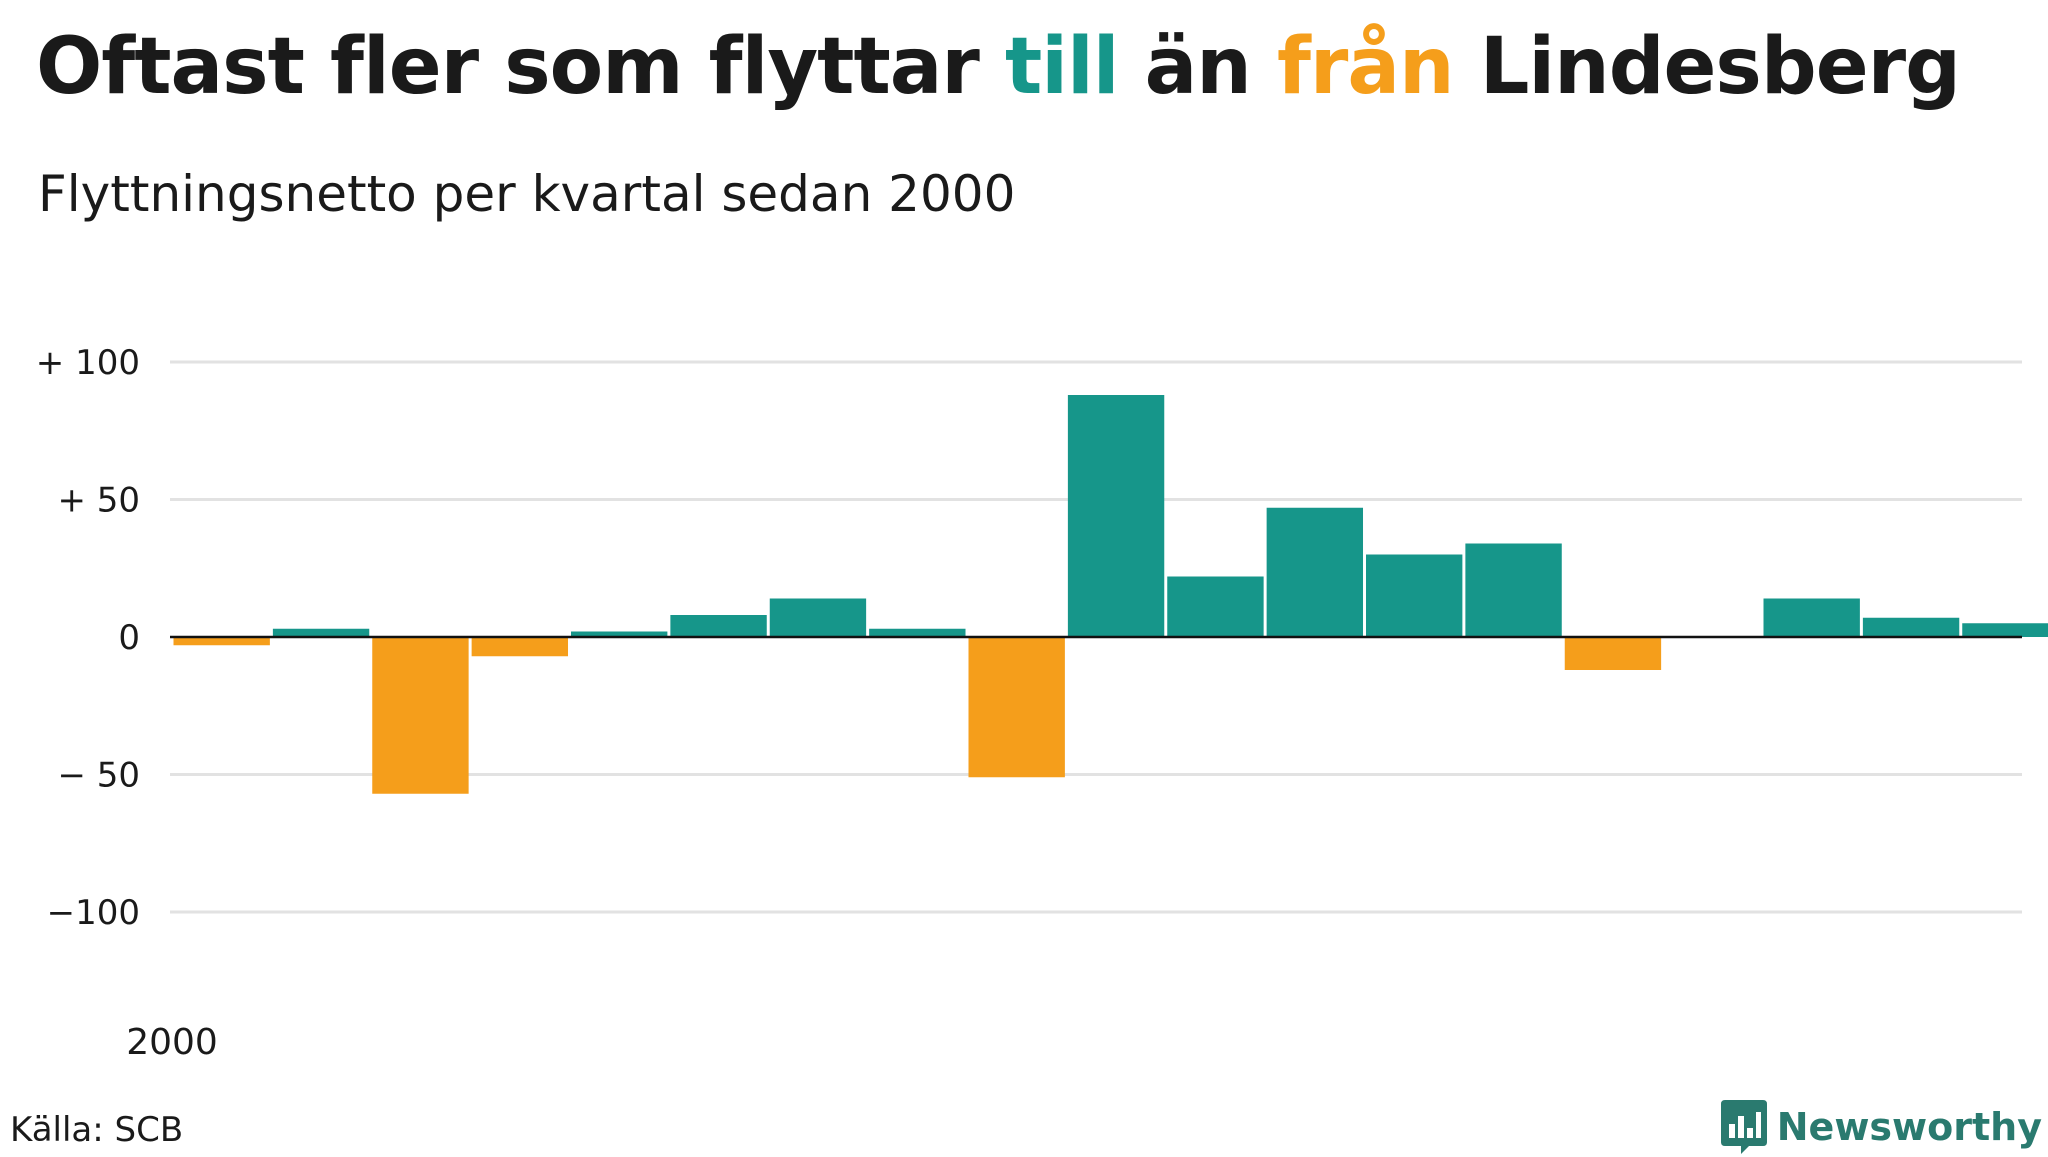 The height and width of the screenshot is (1157, 2048). I want to click on y-tick-label: + 100, so click(88, 363).